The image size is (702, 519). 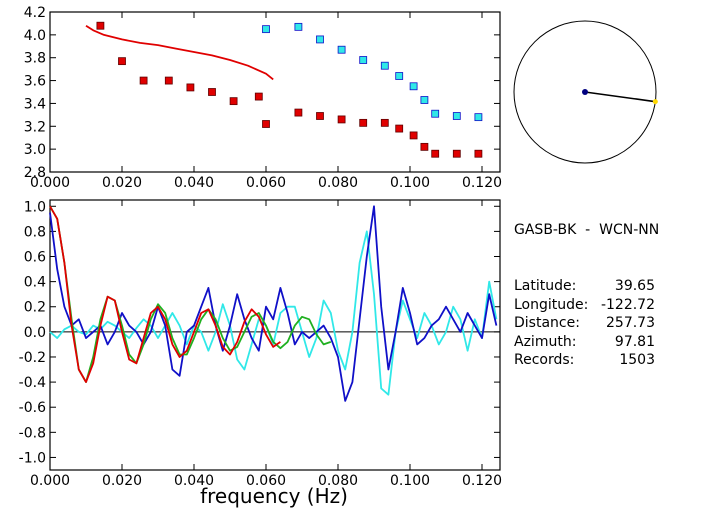 What do you see at coordinates (35, 207) in the screenshot?
I see `bottom-ytick-label: 1.0` at bounding box center [35, 207].